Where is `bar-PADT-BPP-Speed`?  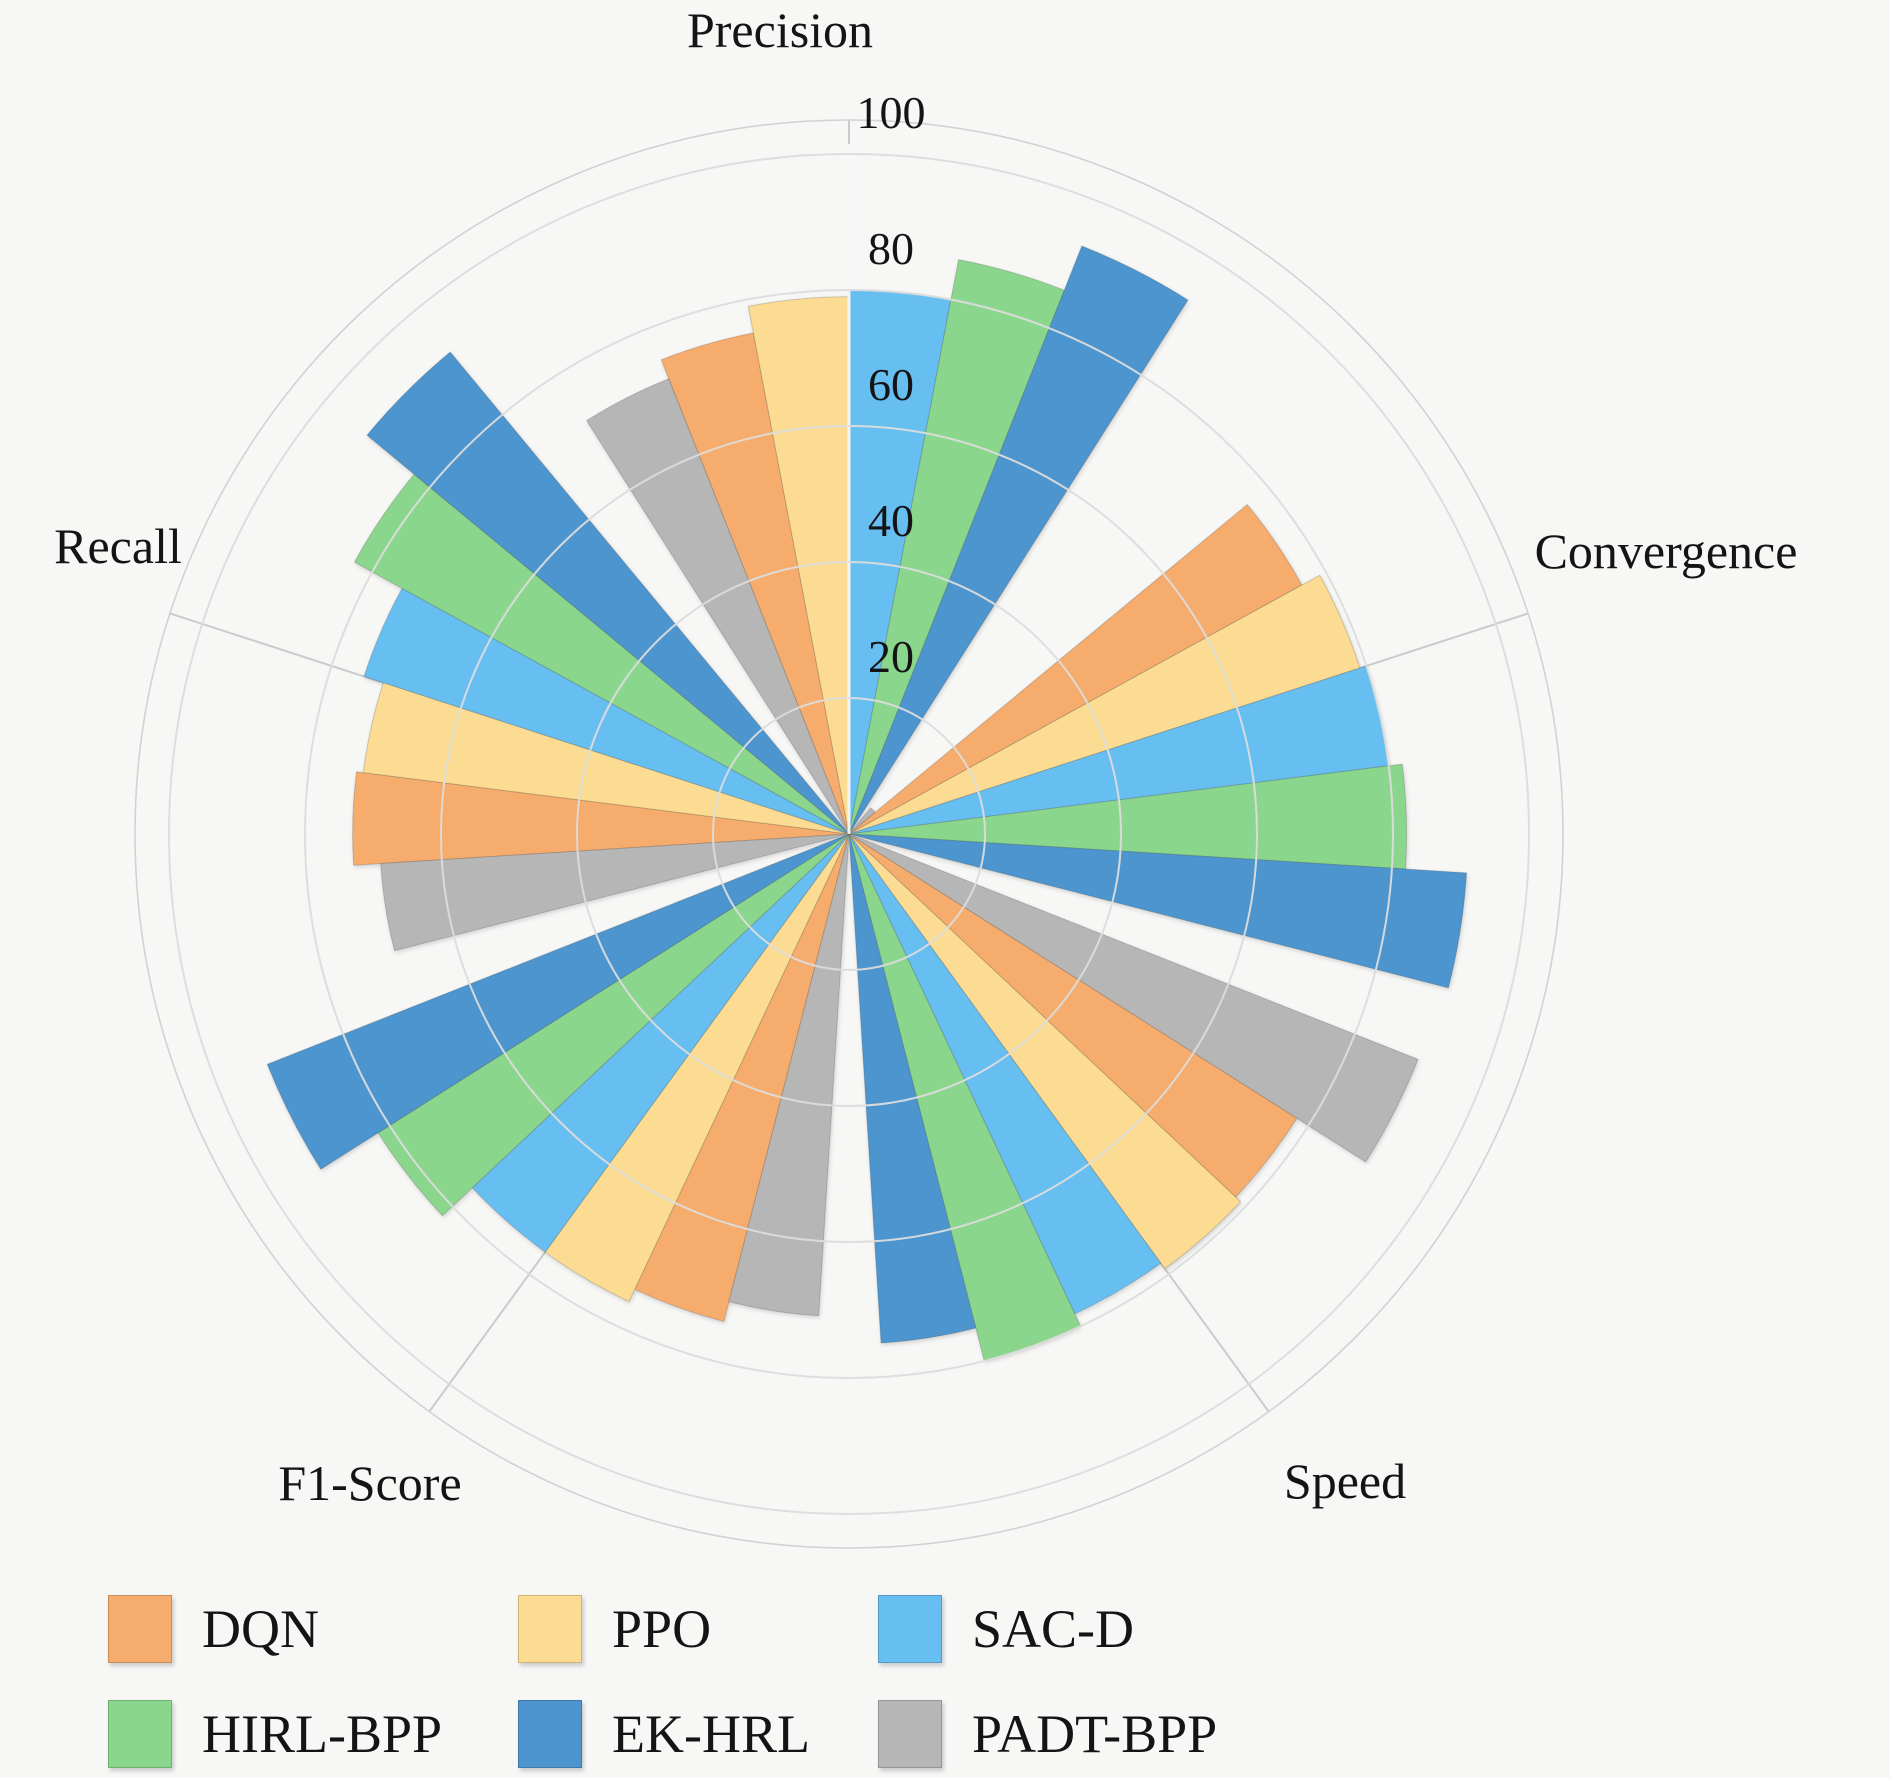
bar-PADT-BPP-Speed is located at coordinates (1133, 998).